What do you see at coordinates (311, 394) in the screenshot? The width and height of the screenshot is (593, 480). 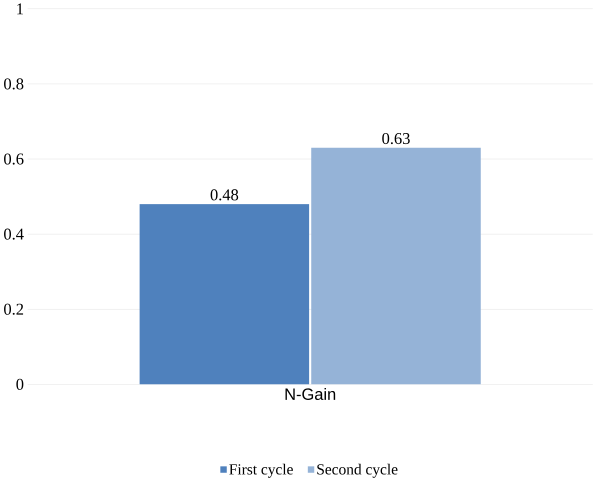 I see `x-tick-label: N-Gain` at bounding box center [311, 394].